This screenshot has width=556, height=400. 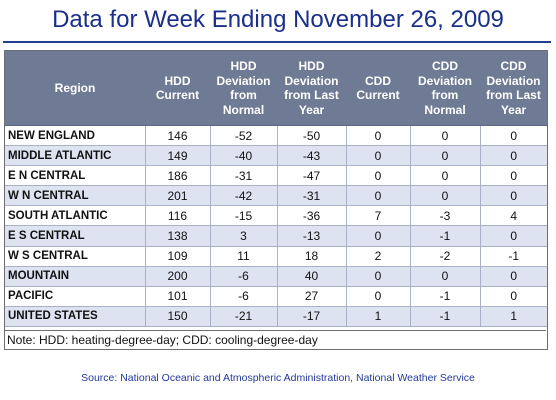 What do you see at coordinates (445, 256) in the screenshot?
I see `value-cell: -2` at bounding box center [445, 256].